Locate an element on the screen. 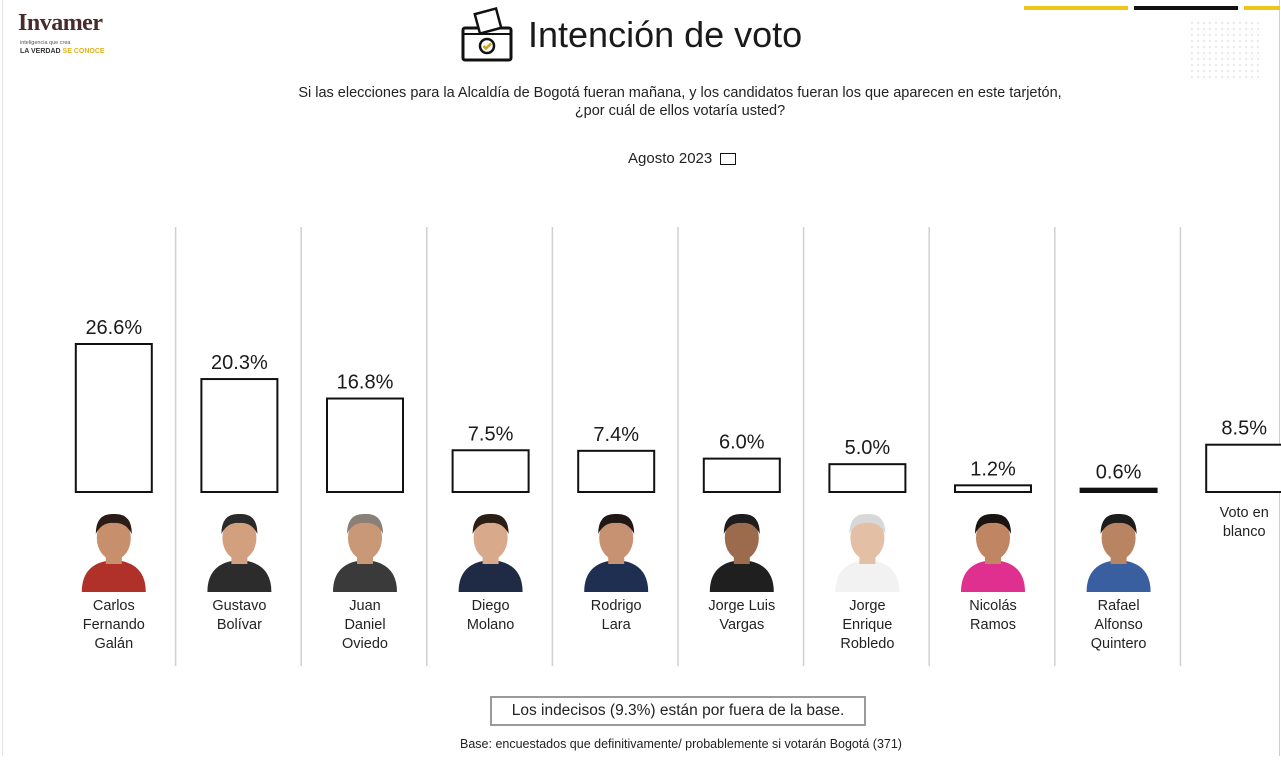 This screenshot has height=760, width=1281. candidate-name-line: Fernando is located at coordinates (113, 625).